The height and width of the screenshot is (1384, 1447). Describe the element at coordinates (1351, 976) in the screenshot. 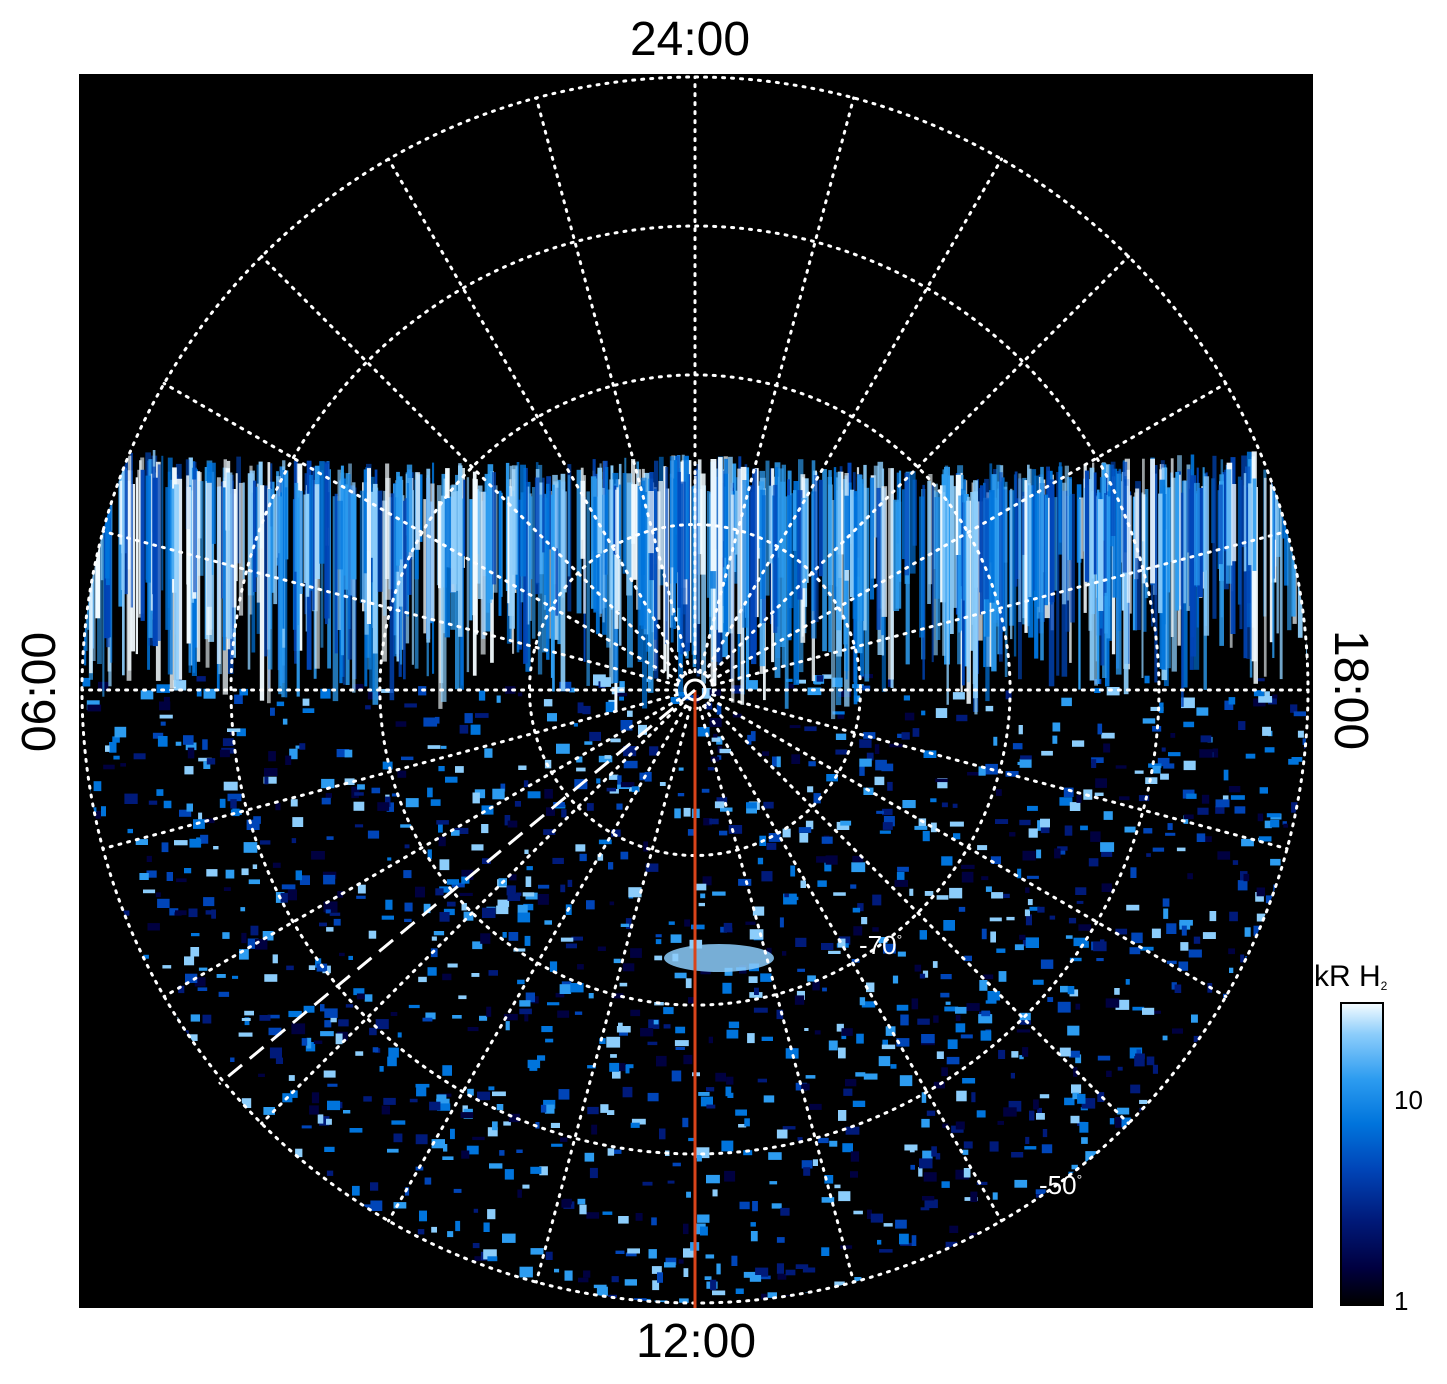

I see `colorbar-title: kR H2` at that location.